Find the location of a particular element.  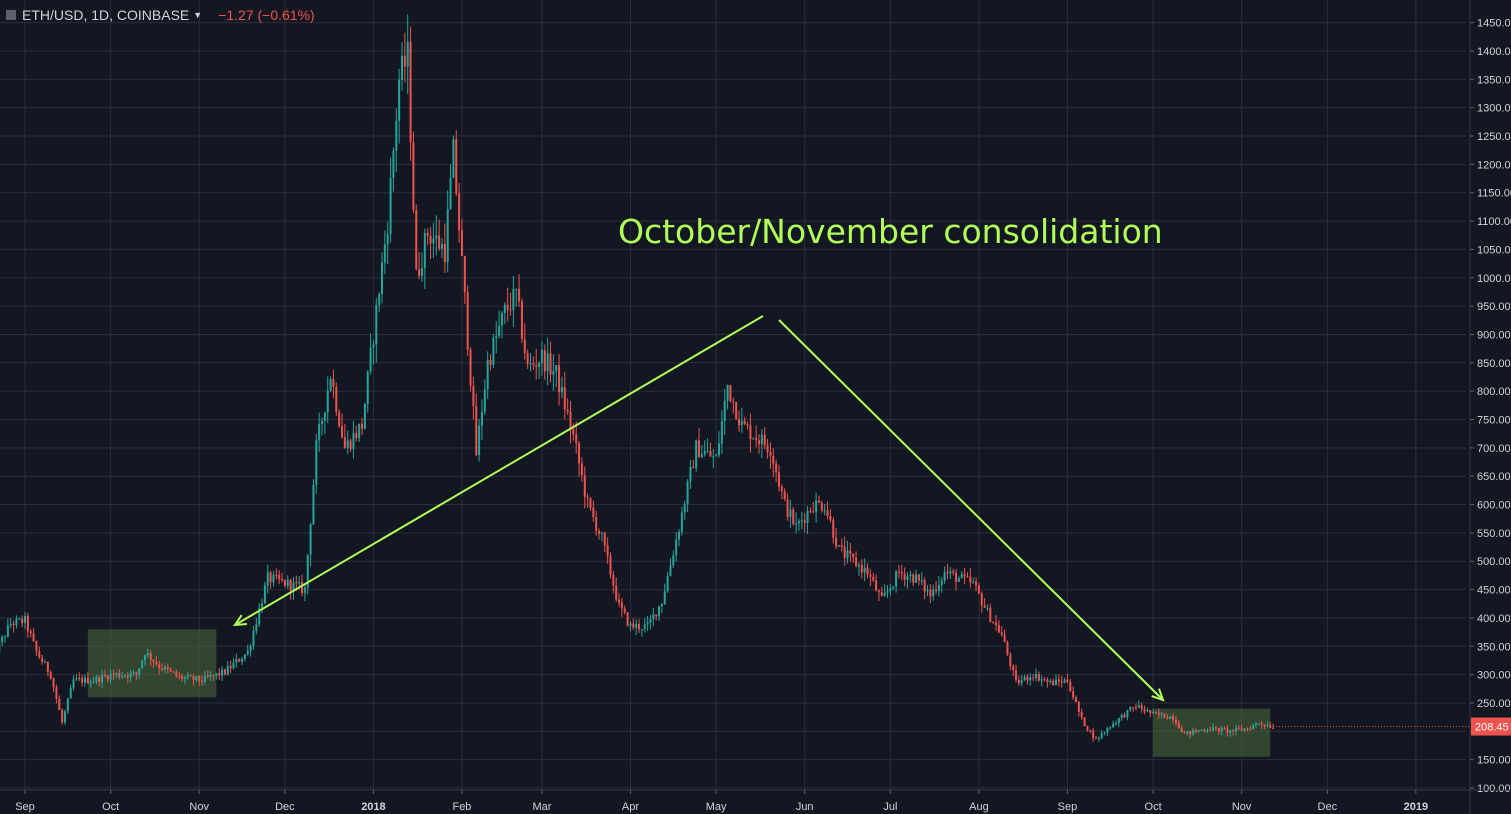

price-tick-label: 1300.00 is located at coordinates (1494, 109).